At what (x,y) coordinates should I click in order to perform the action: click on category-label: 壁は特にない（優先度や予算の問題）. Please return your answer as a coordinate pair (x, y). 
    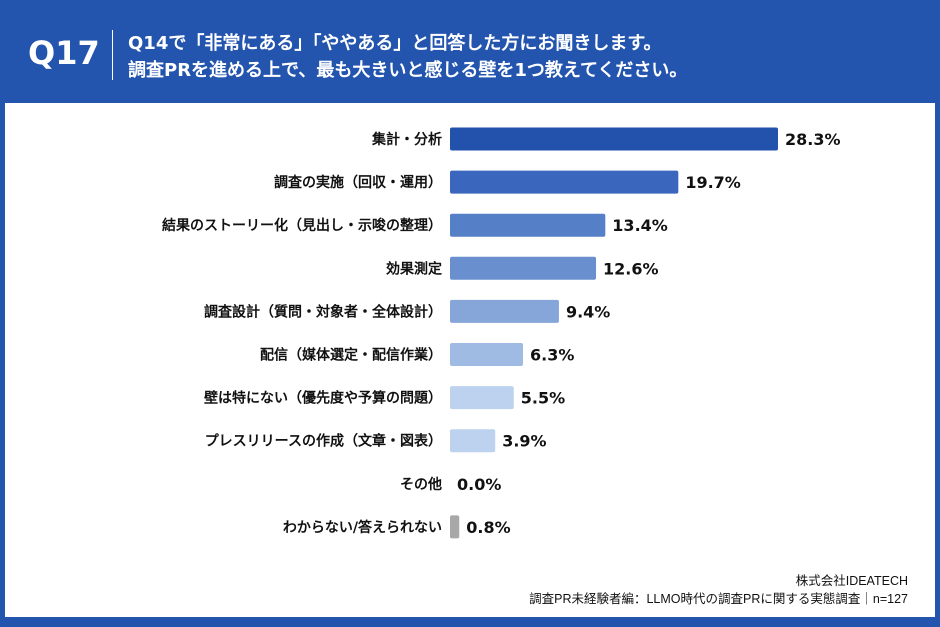
    Looking at the image, I should click on (323, 398).